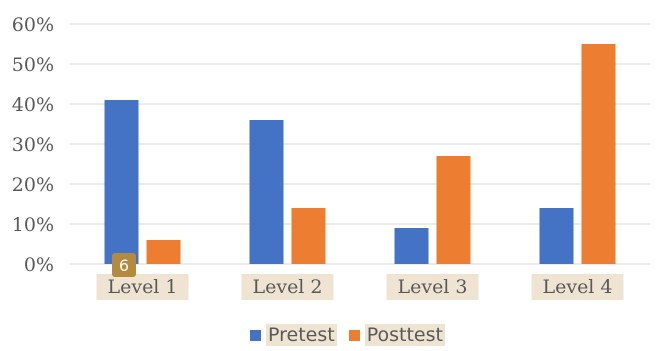 The image size is (659, 351). I want to click on x-tick-label: Level 2, so click(287, 287).